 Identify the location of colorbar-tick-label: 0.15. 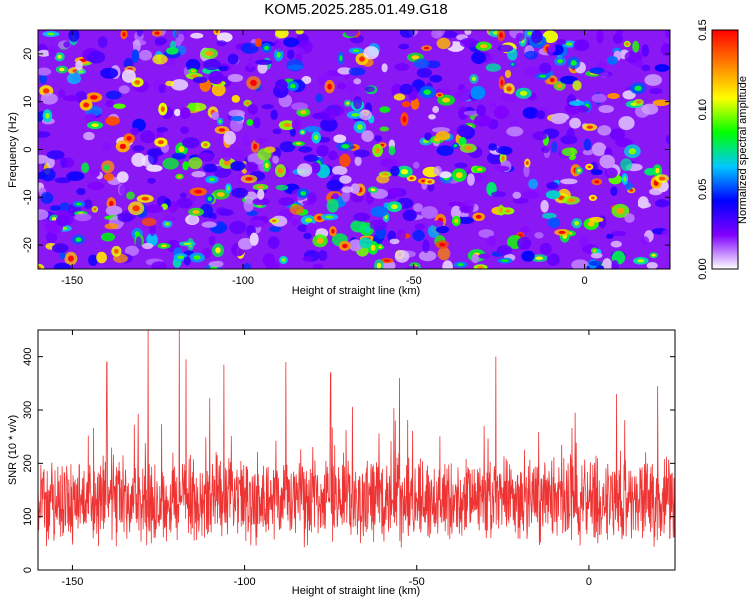
(703, 29).